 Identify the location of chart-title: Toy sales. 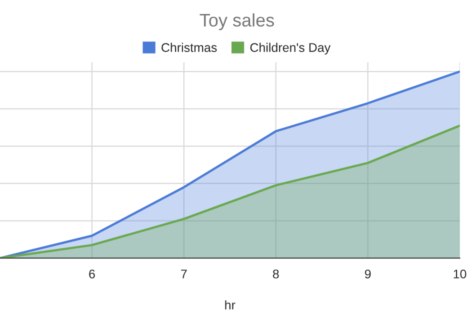
(237, 21).